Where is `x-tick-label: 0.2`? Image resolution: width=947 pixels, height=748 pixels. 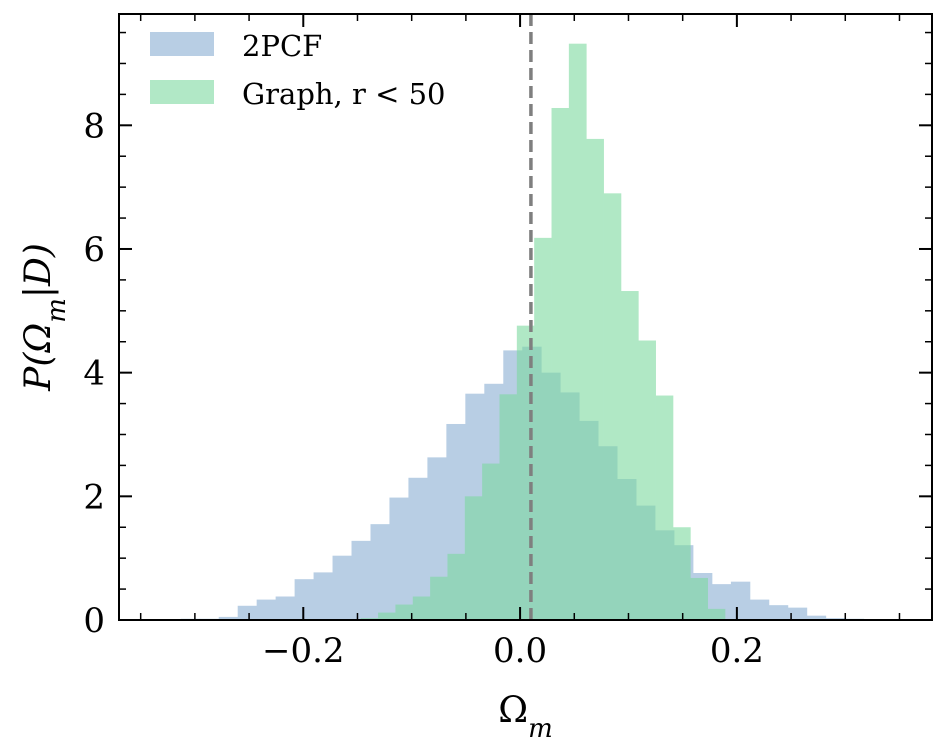 x-tick-label: 0.2 is located at coordinates (737, 651).